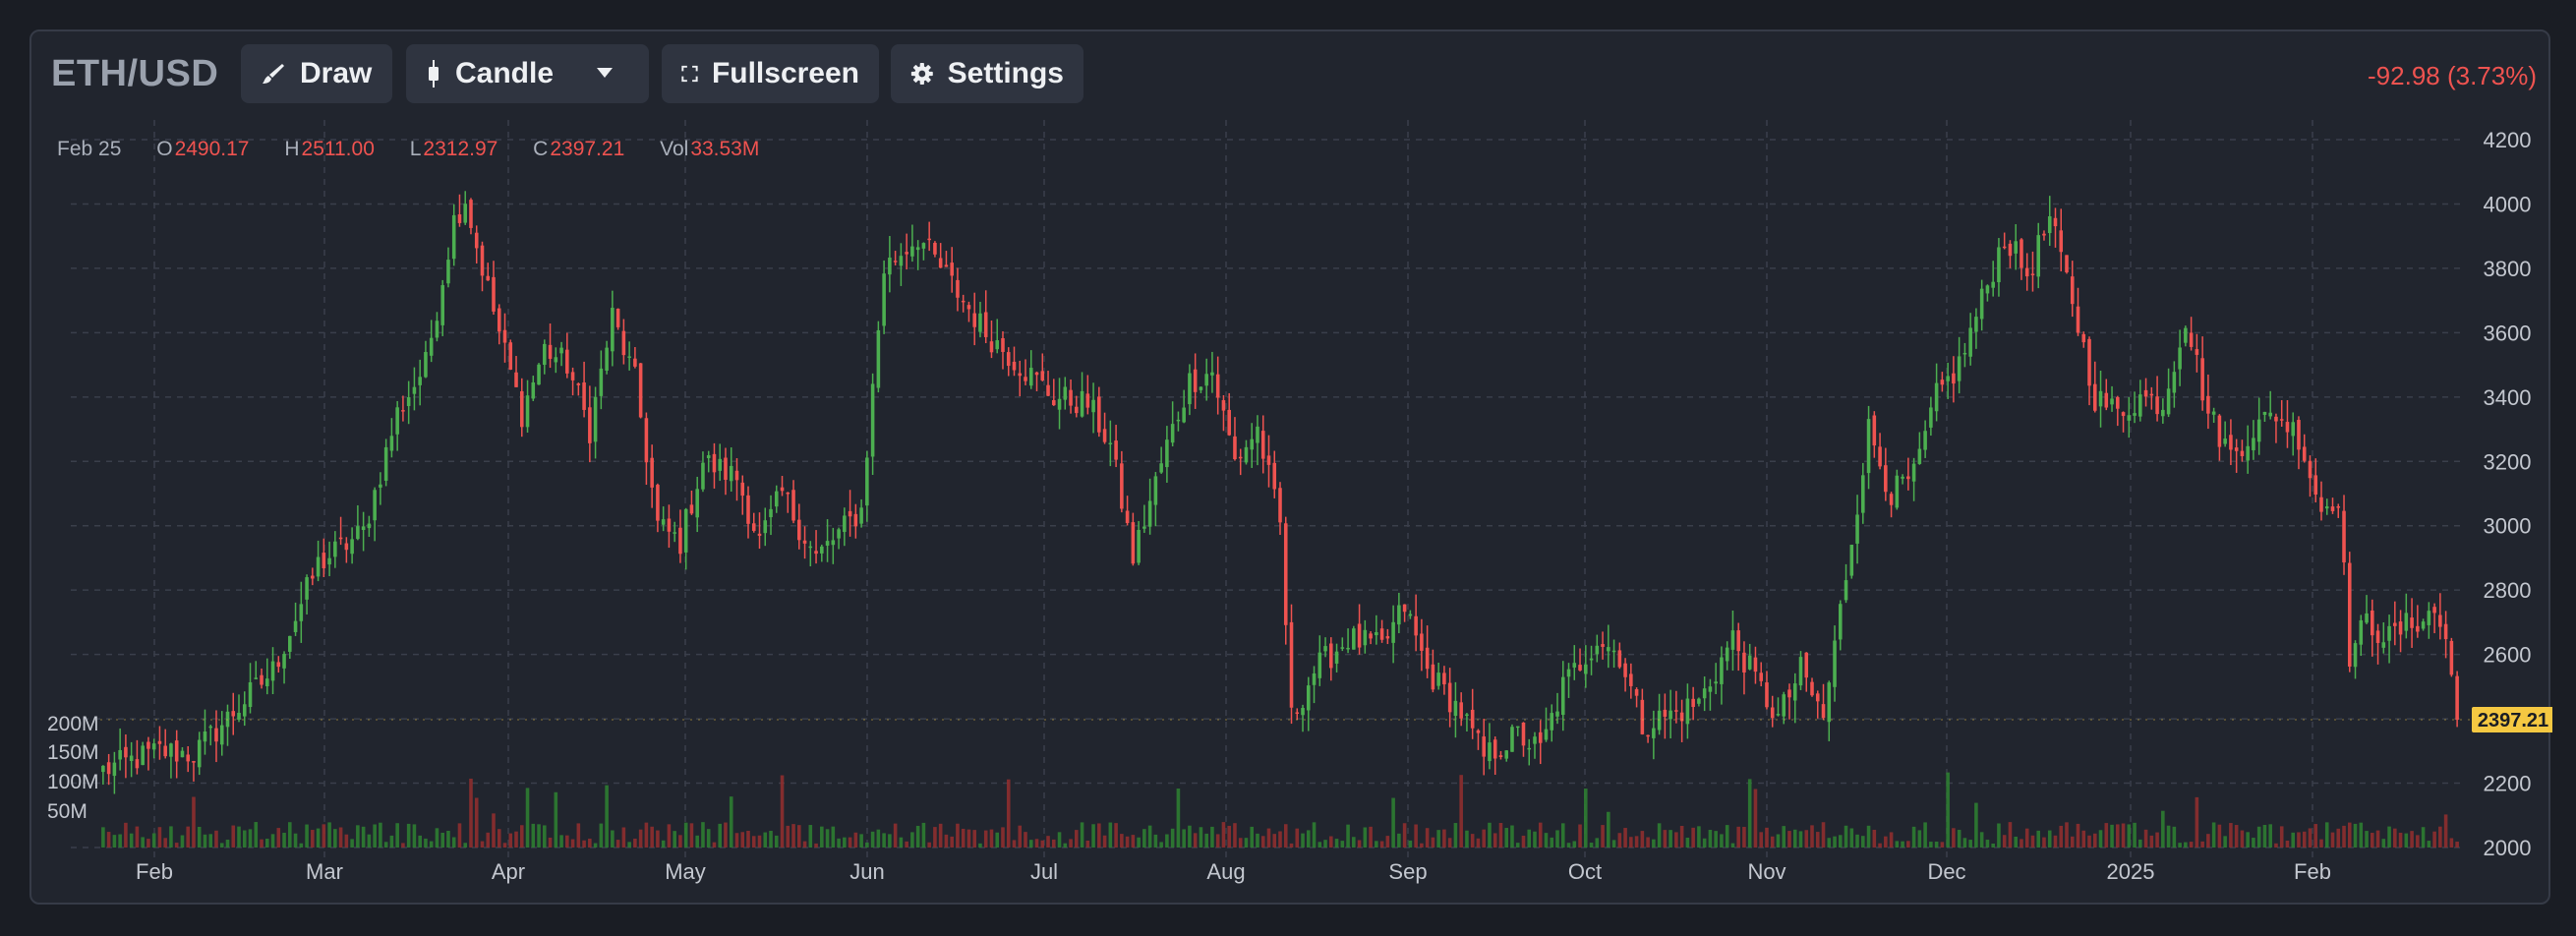 The width and height of the screenshot is (2576, 936). Describe the element at coordinates (273, 74) in the screenshot. I see `brush-icon` at that location.